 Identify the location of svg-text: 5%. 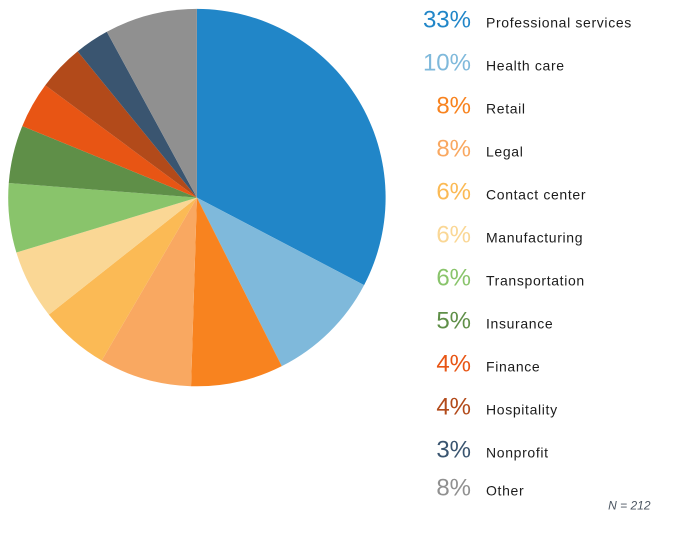
(453, 321).